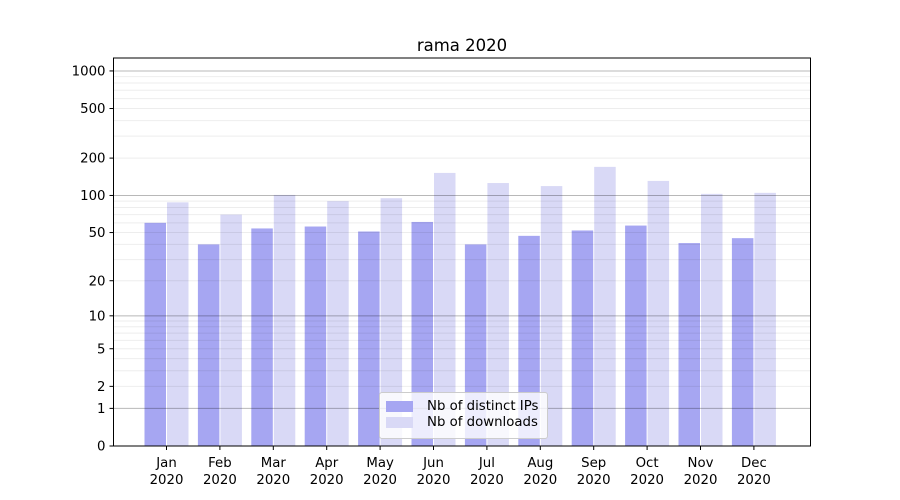  Describe the element at coordinates (327, 463) in the screenshot. I see `x-tick-label-month: Apr` at that location.